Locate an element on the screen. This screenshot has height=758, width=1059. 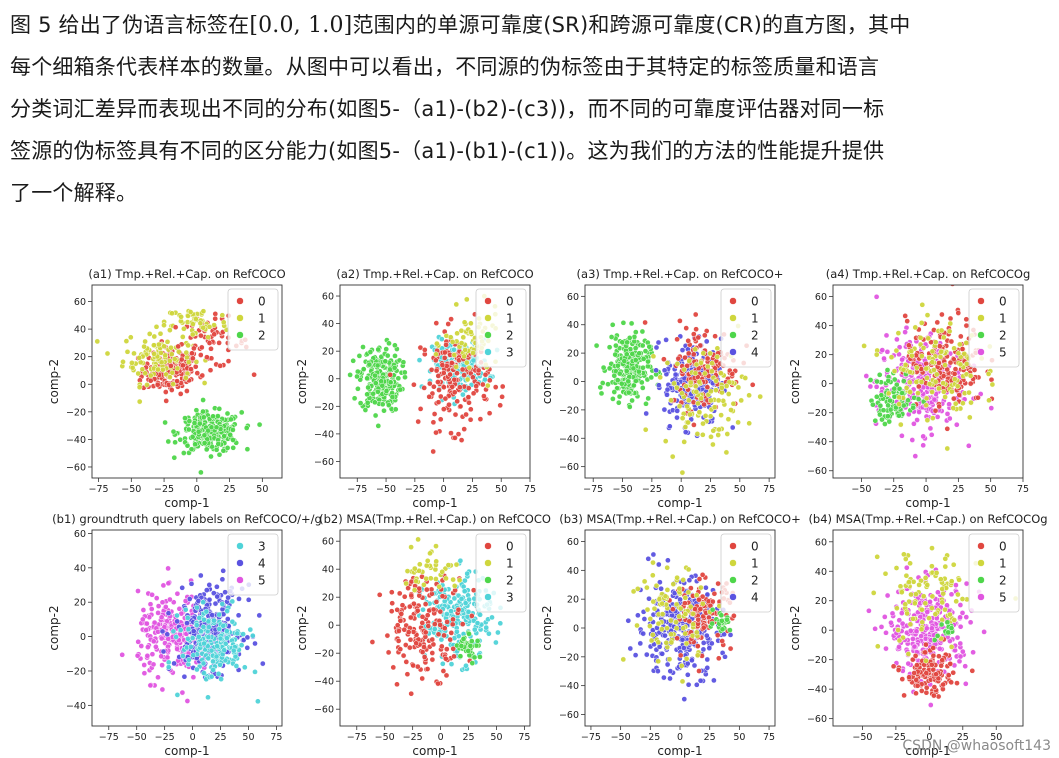
x-axis-label: comp-1 is located at coordinates (434, 751).